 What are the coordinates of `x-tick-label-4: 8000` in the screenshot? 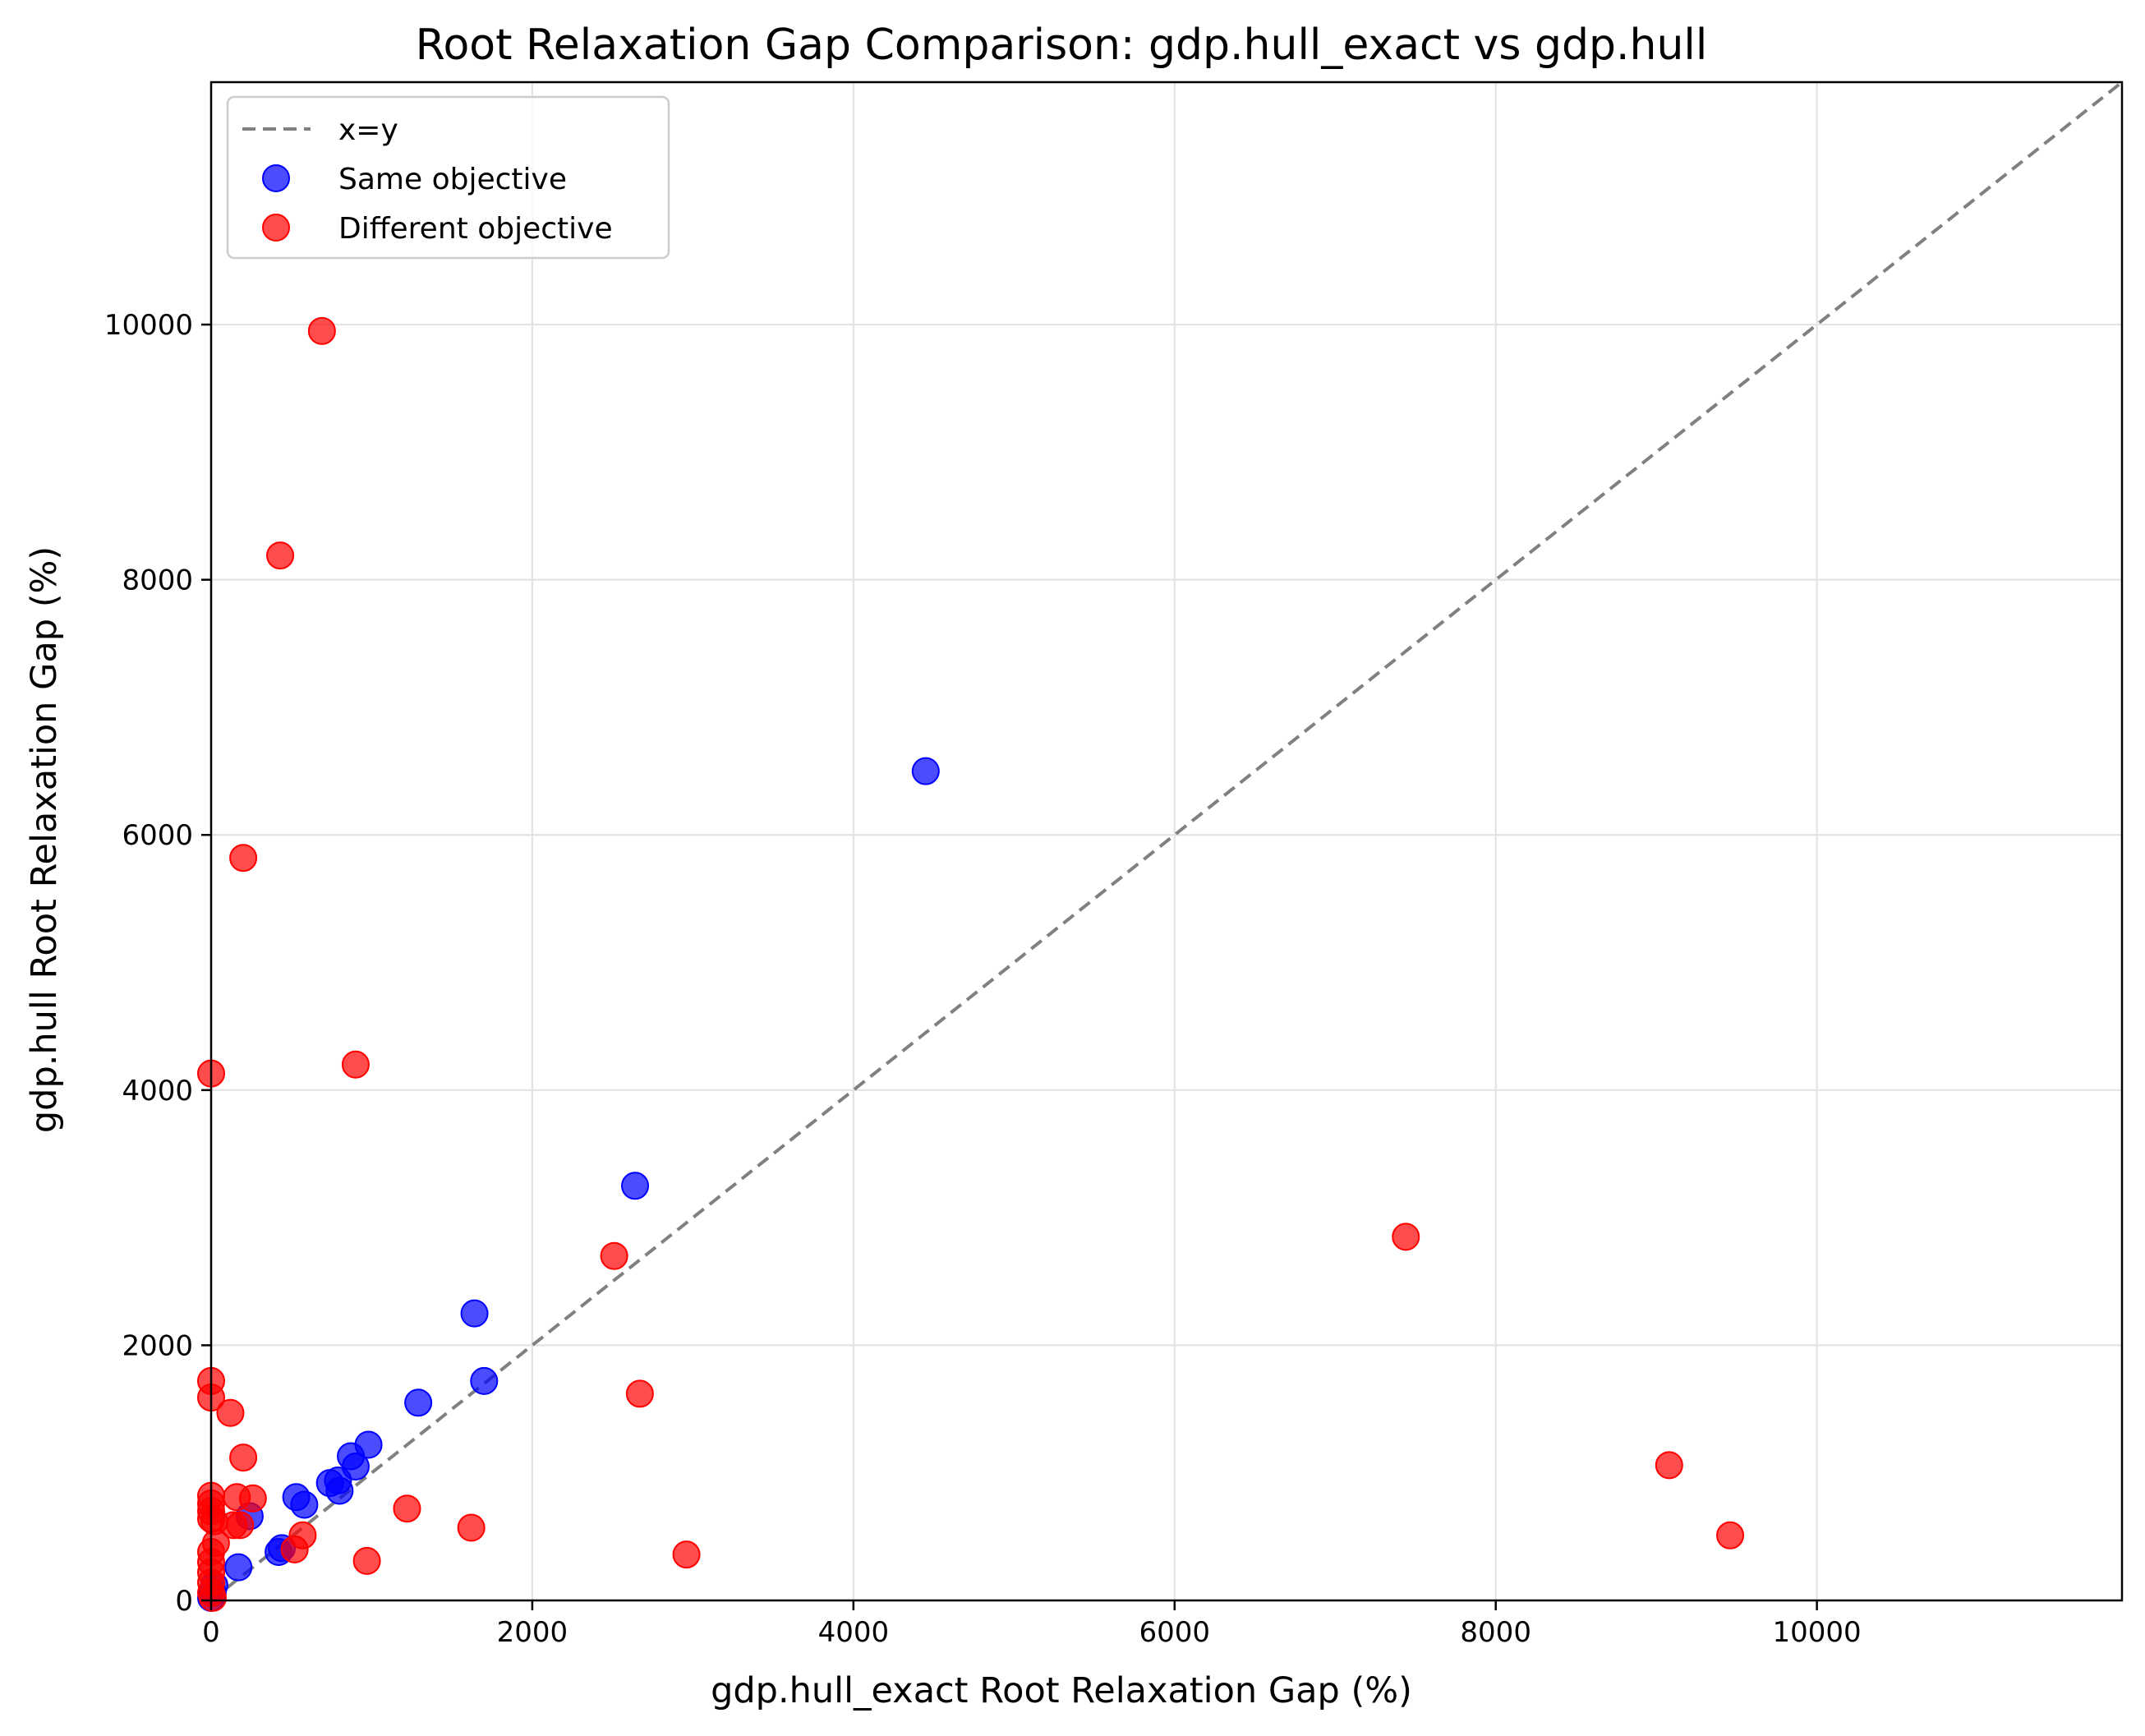 It's located at (1495, 1633).